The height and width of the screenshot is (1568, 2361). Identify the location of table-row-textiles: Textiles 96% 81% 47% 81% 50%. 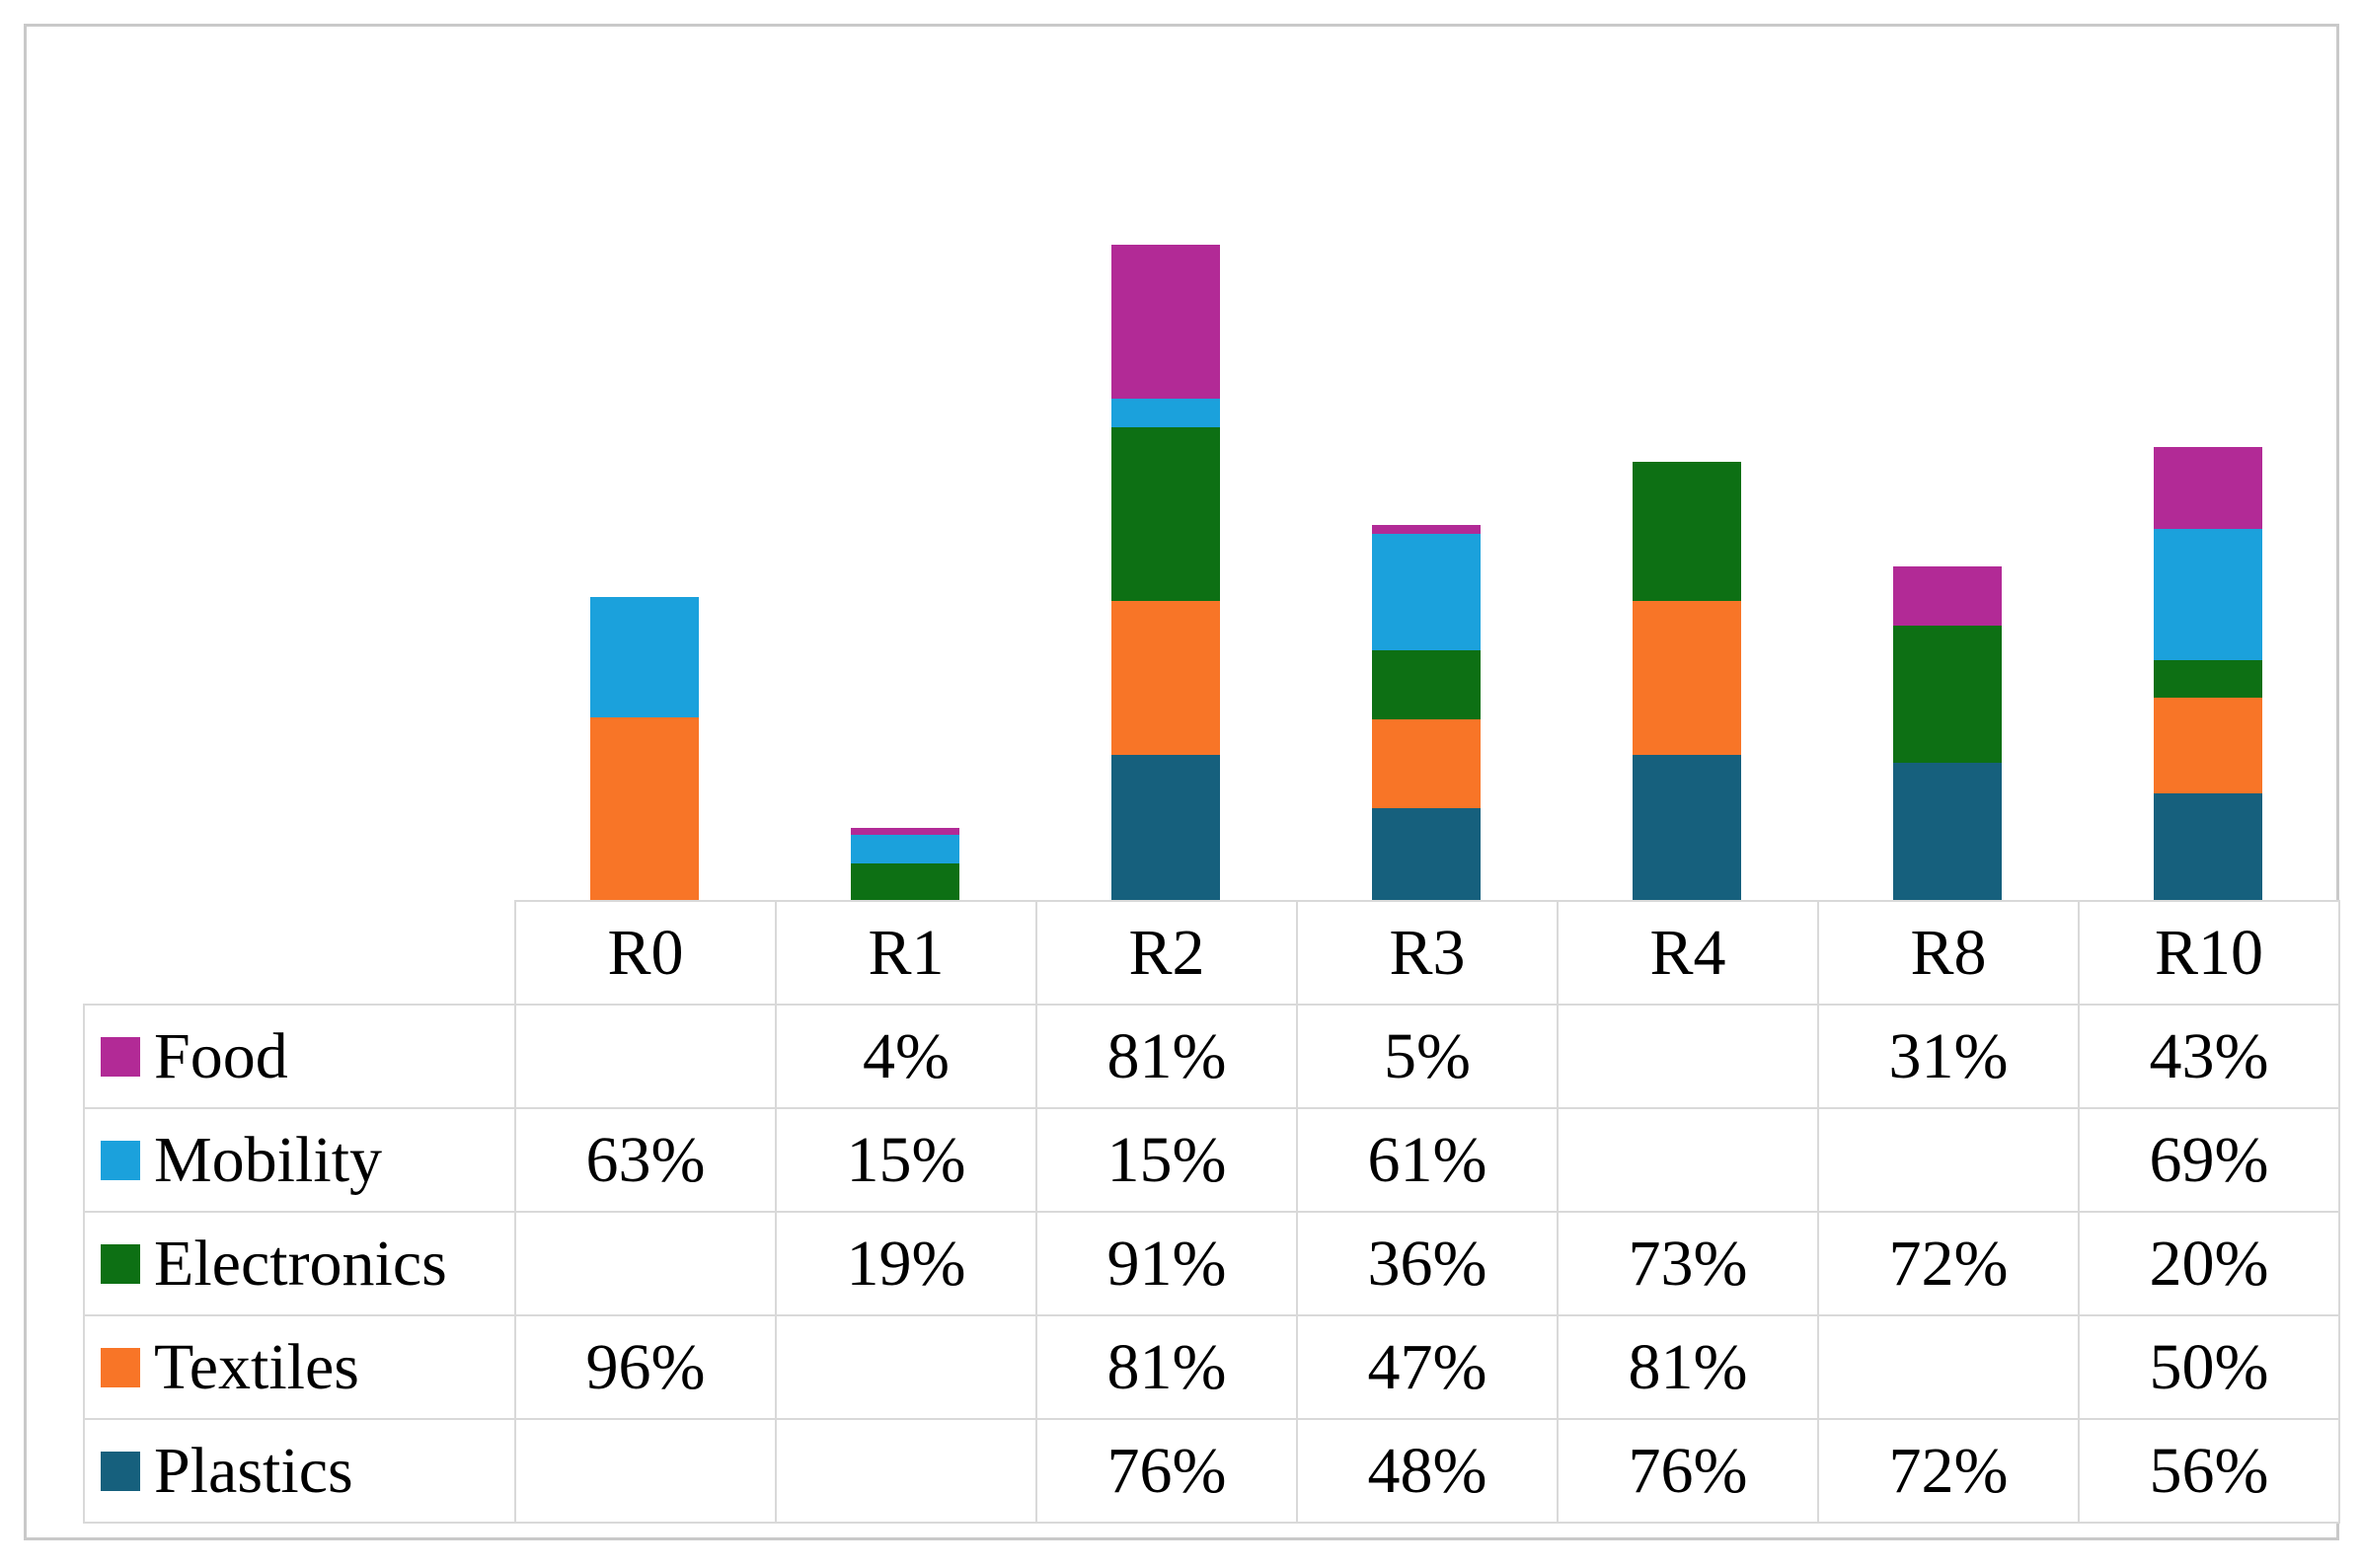
(1211, 1367).